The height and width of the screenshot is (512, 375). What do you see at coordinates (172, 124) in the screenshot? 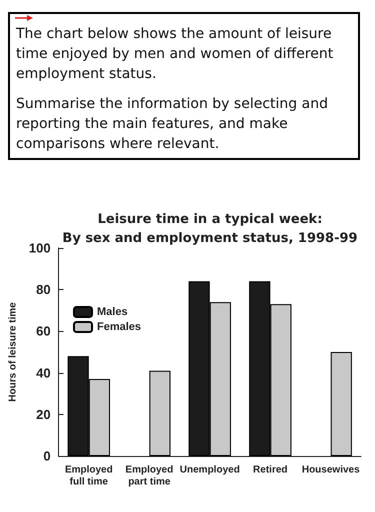
I see `text: Summarise the information by selecting and reporting the main features, and make comparisons where relevant.` at bounding box center [172, 124].